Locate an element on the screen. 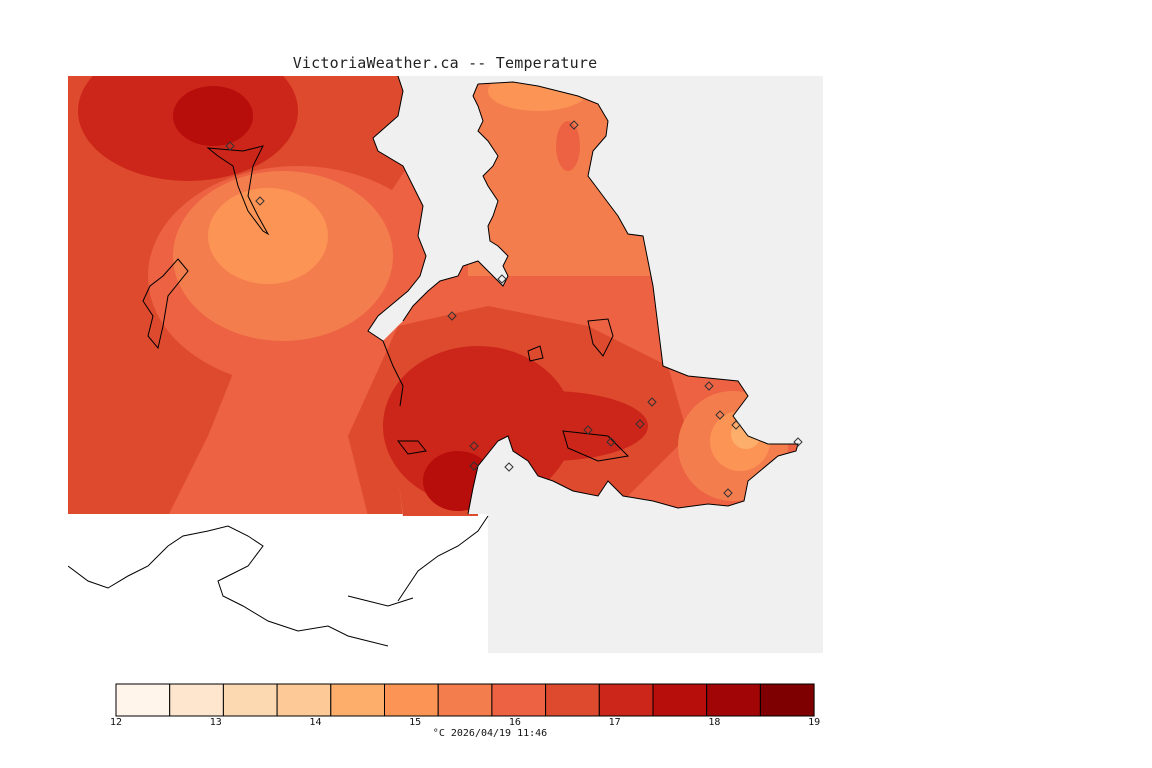 This screenshot has width=1152, height=768. legend-footer: °C 2026/04/19 11:46 is located at coordinates (490, 733).